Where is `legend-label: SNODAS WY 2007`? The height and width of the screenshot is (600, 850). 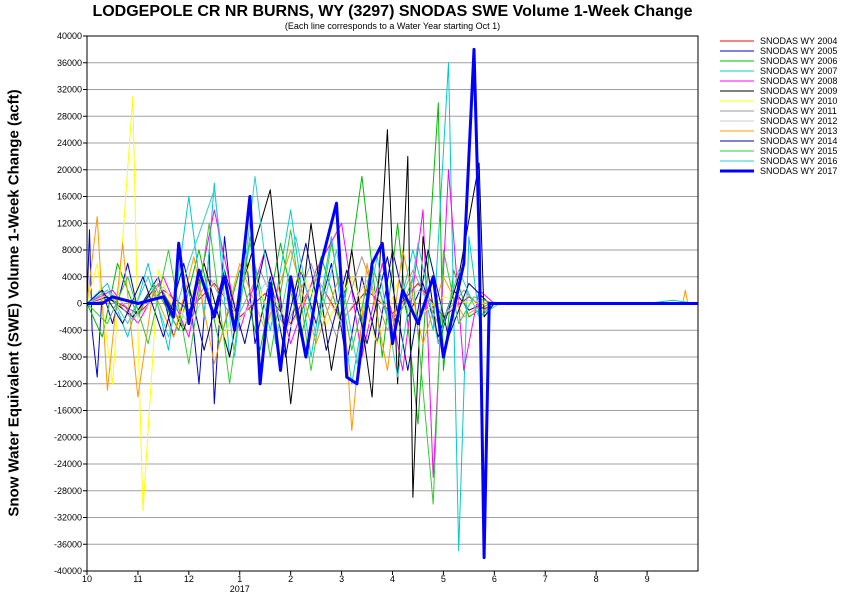 legend-label: SNODAS WY 2007 is located at coordinates (798, 71).